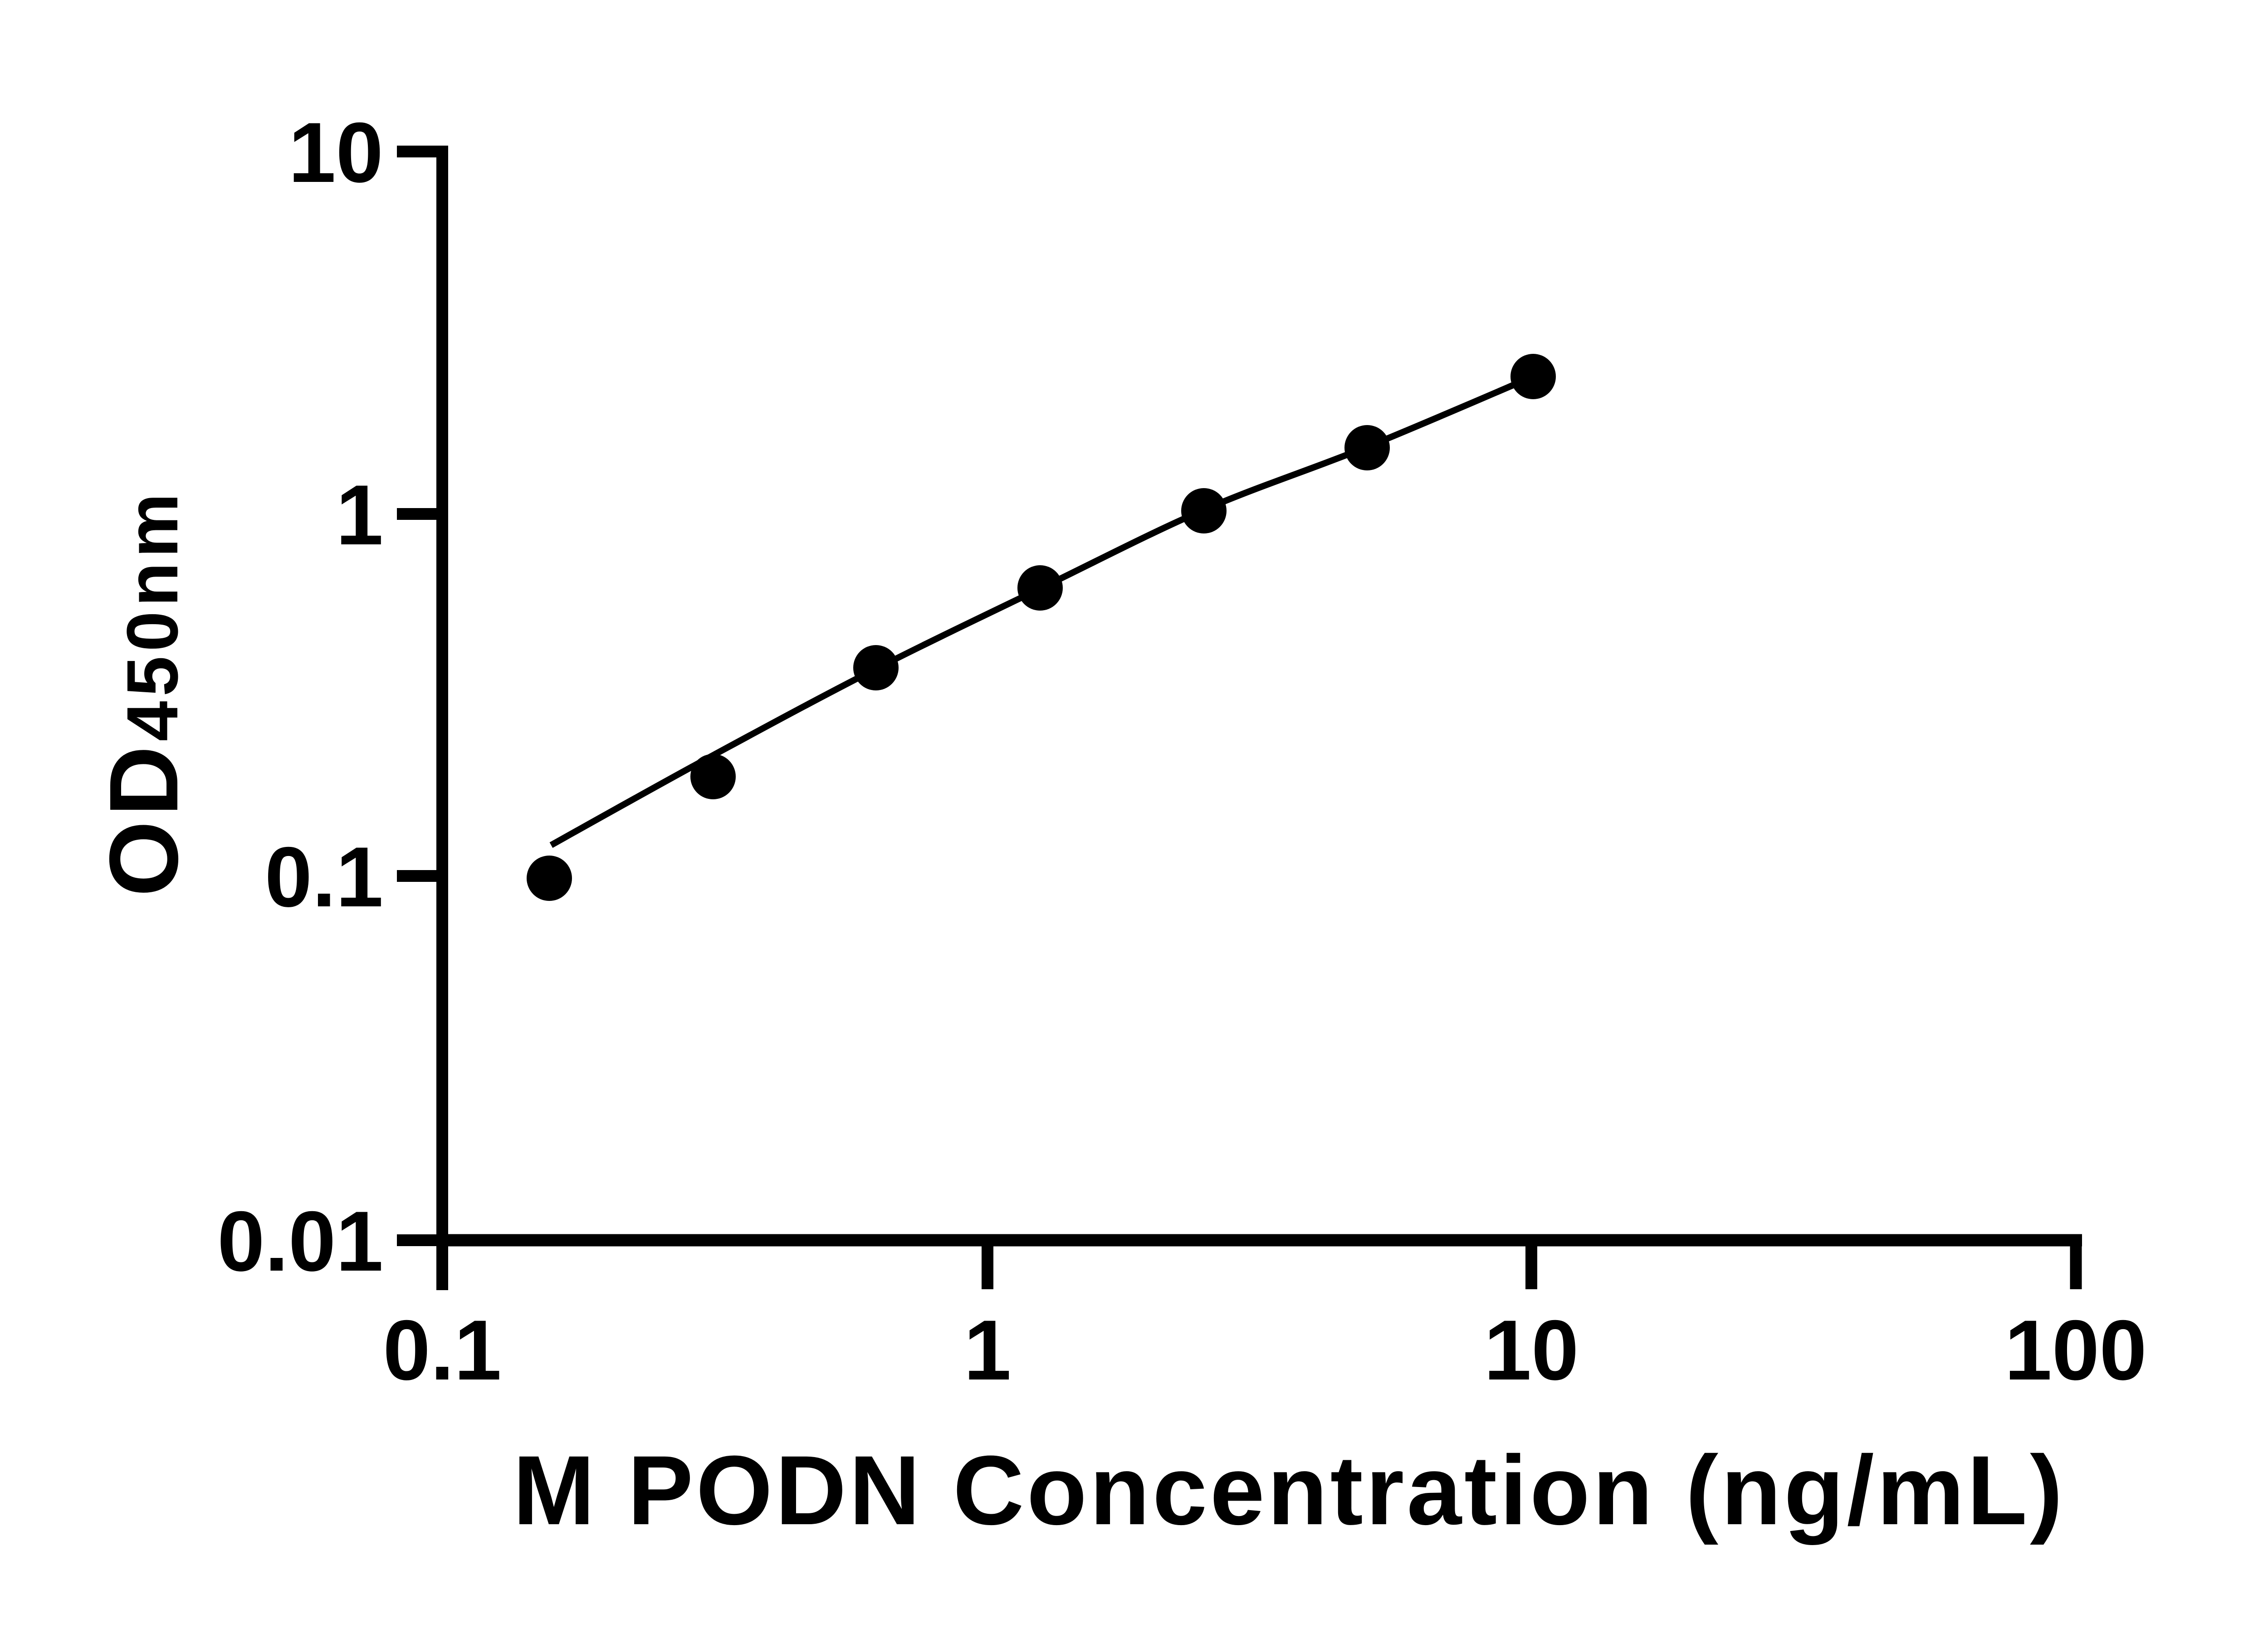 The width and height of the screenshot is (2268, 1629). What do you see at coordinates (2076, 1350) in the screenshot?
I see `svg-text: 100` at bounding box center [2076, 1350].